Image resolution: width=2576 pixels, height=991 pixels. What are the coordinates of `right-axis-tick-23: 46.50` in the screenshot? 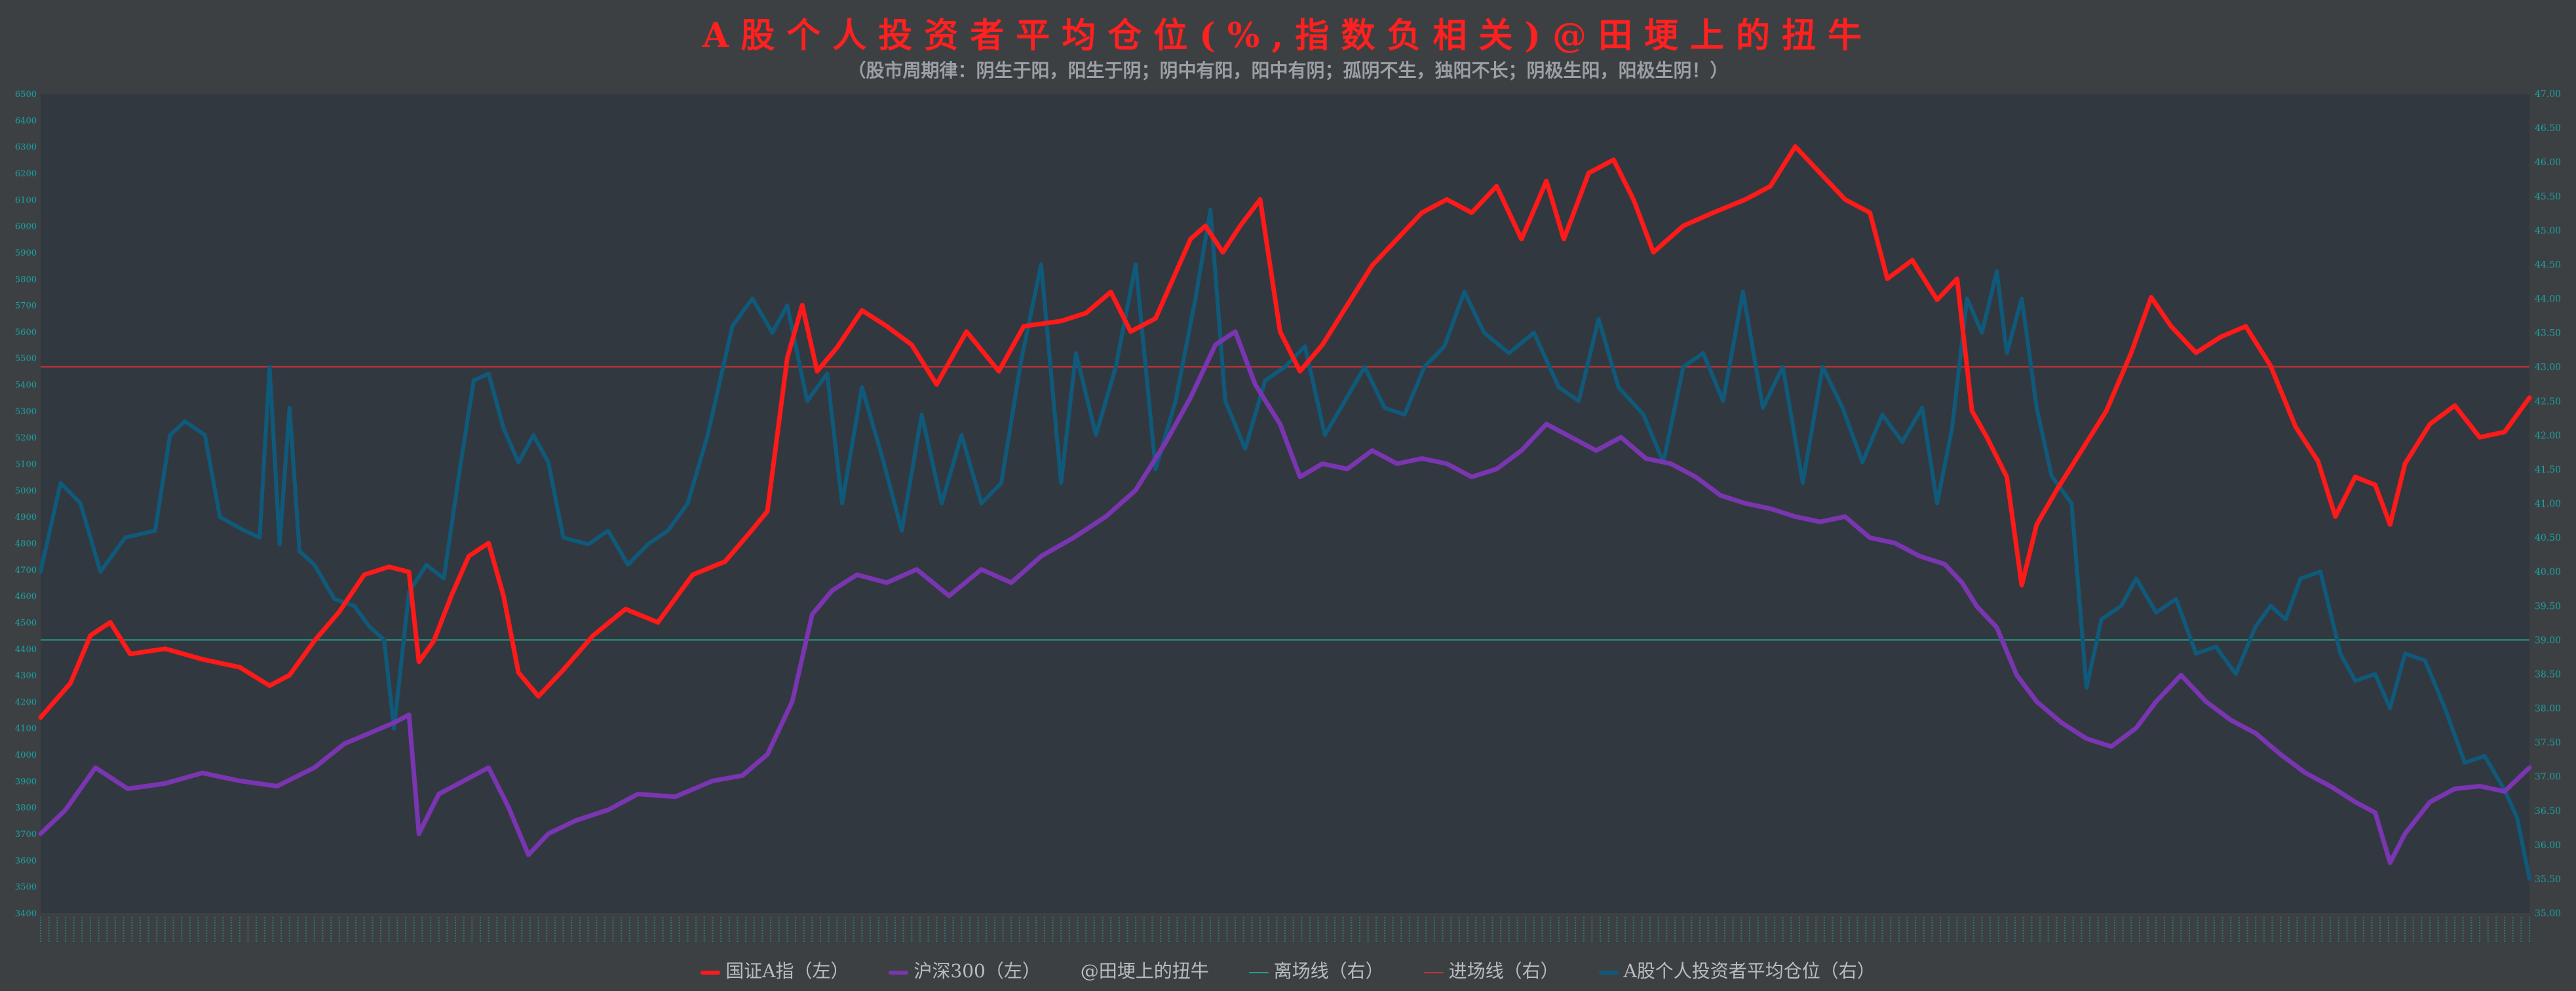 It's located at (2548, 128).